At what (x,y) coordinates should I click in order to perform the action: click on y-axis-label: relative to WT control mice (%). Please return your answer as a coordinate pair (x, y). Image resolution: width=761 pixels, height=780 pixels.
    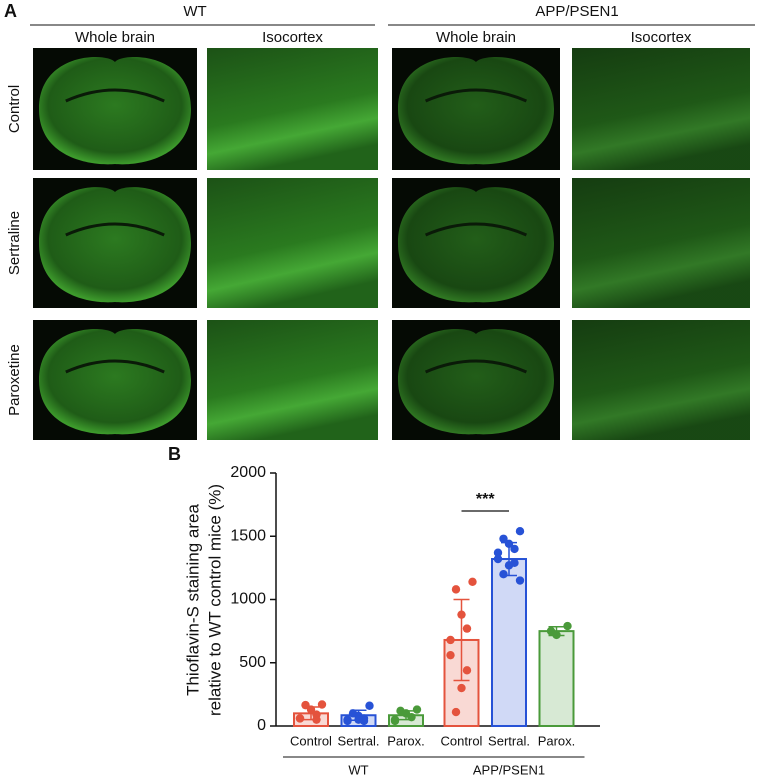
    Looking at the image, I should click on (214, 600).